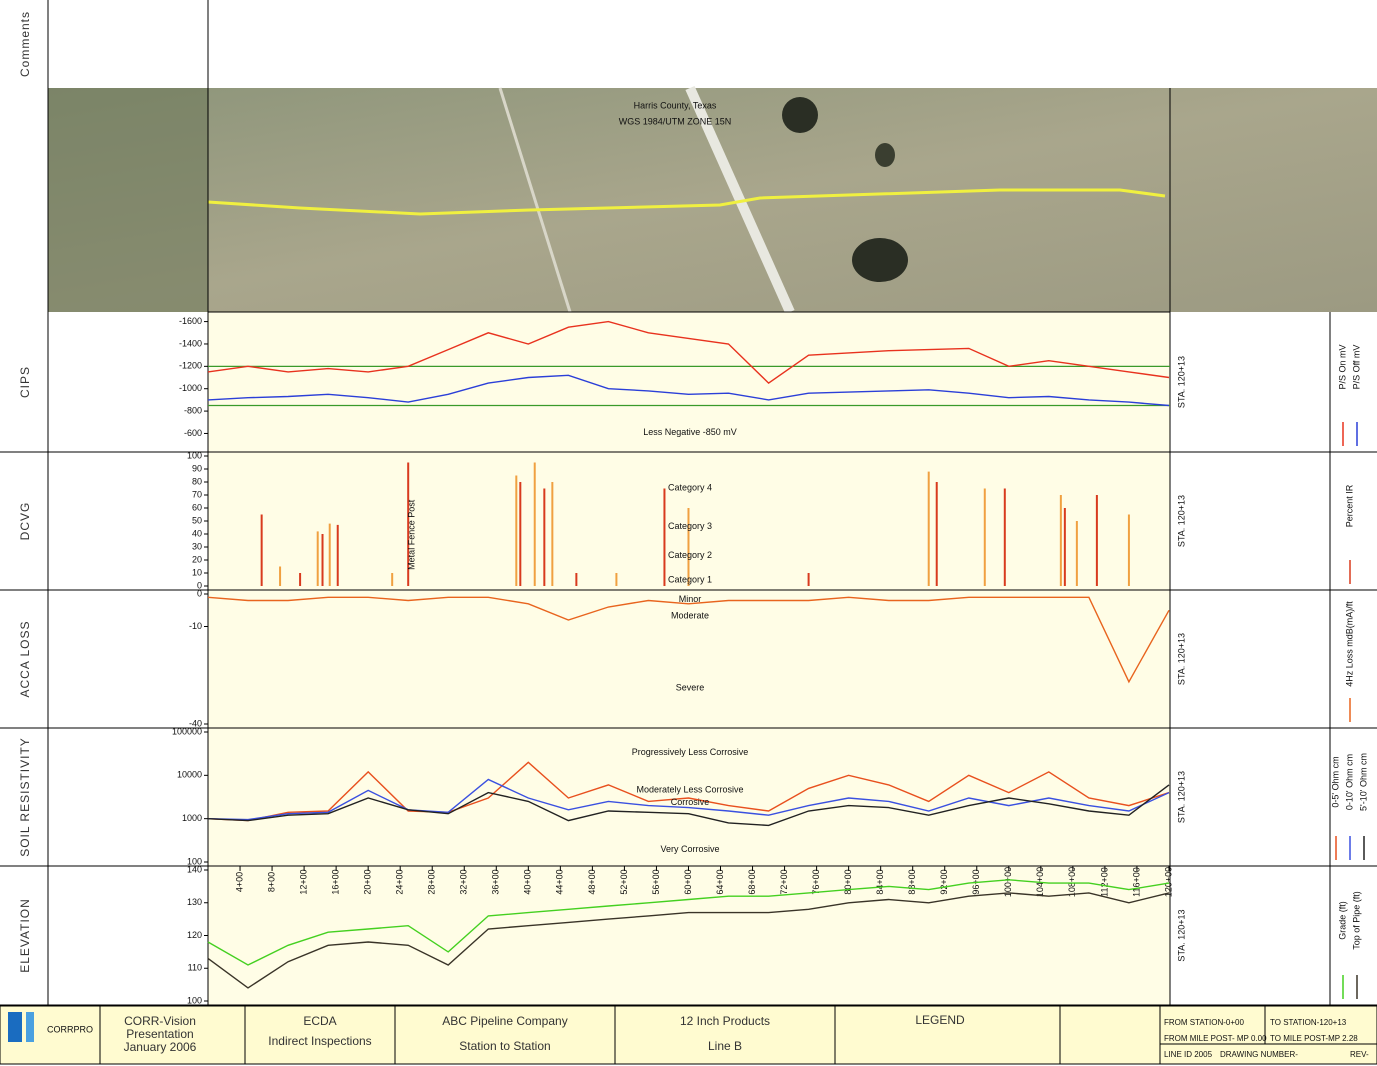 Image resolution: width=1377 pixels, height=1066 pixels. I want to click on legend-label: P/S Off mV, so click(1356, 367).